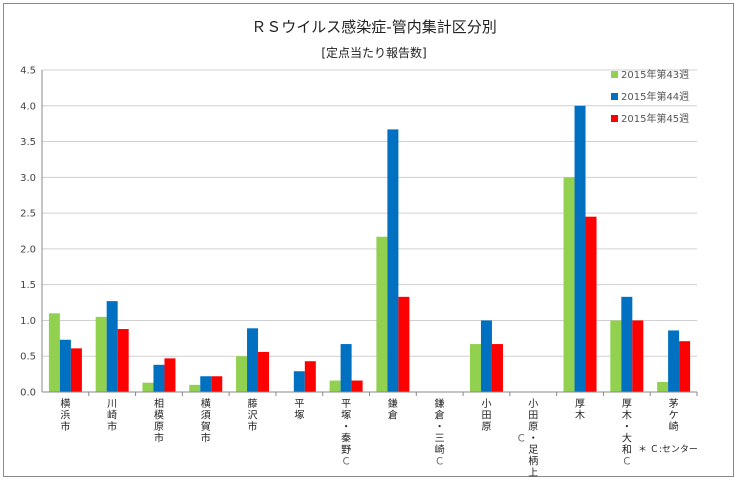  Describe the element at coordinates (655, 118) in the screenshot. I see `legend-label: 2015年第45週` at that location.